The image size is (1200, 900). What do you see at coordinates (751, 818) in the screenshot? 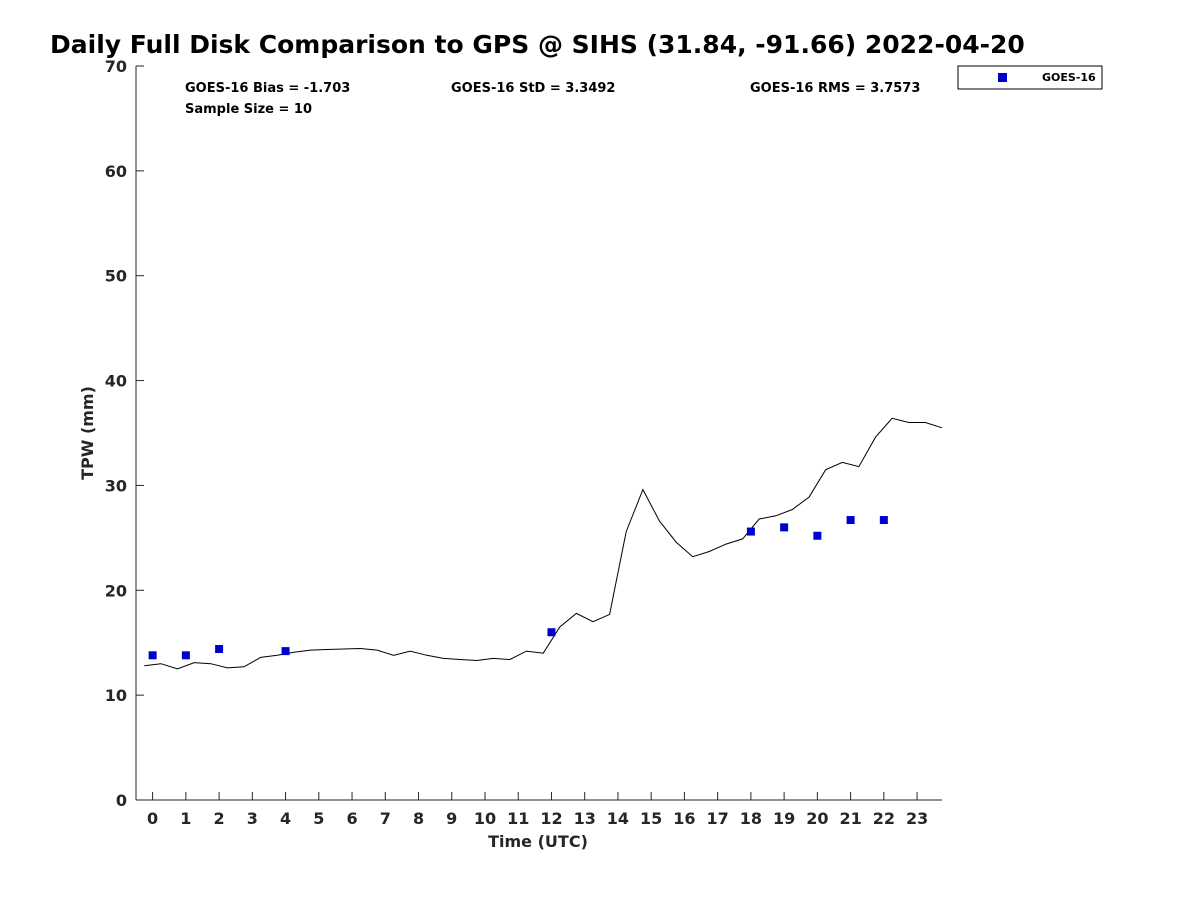
I see `x-tick-label: 18` at bounding box center [751, 818].